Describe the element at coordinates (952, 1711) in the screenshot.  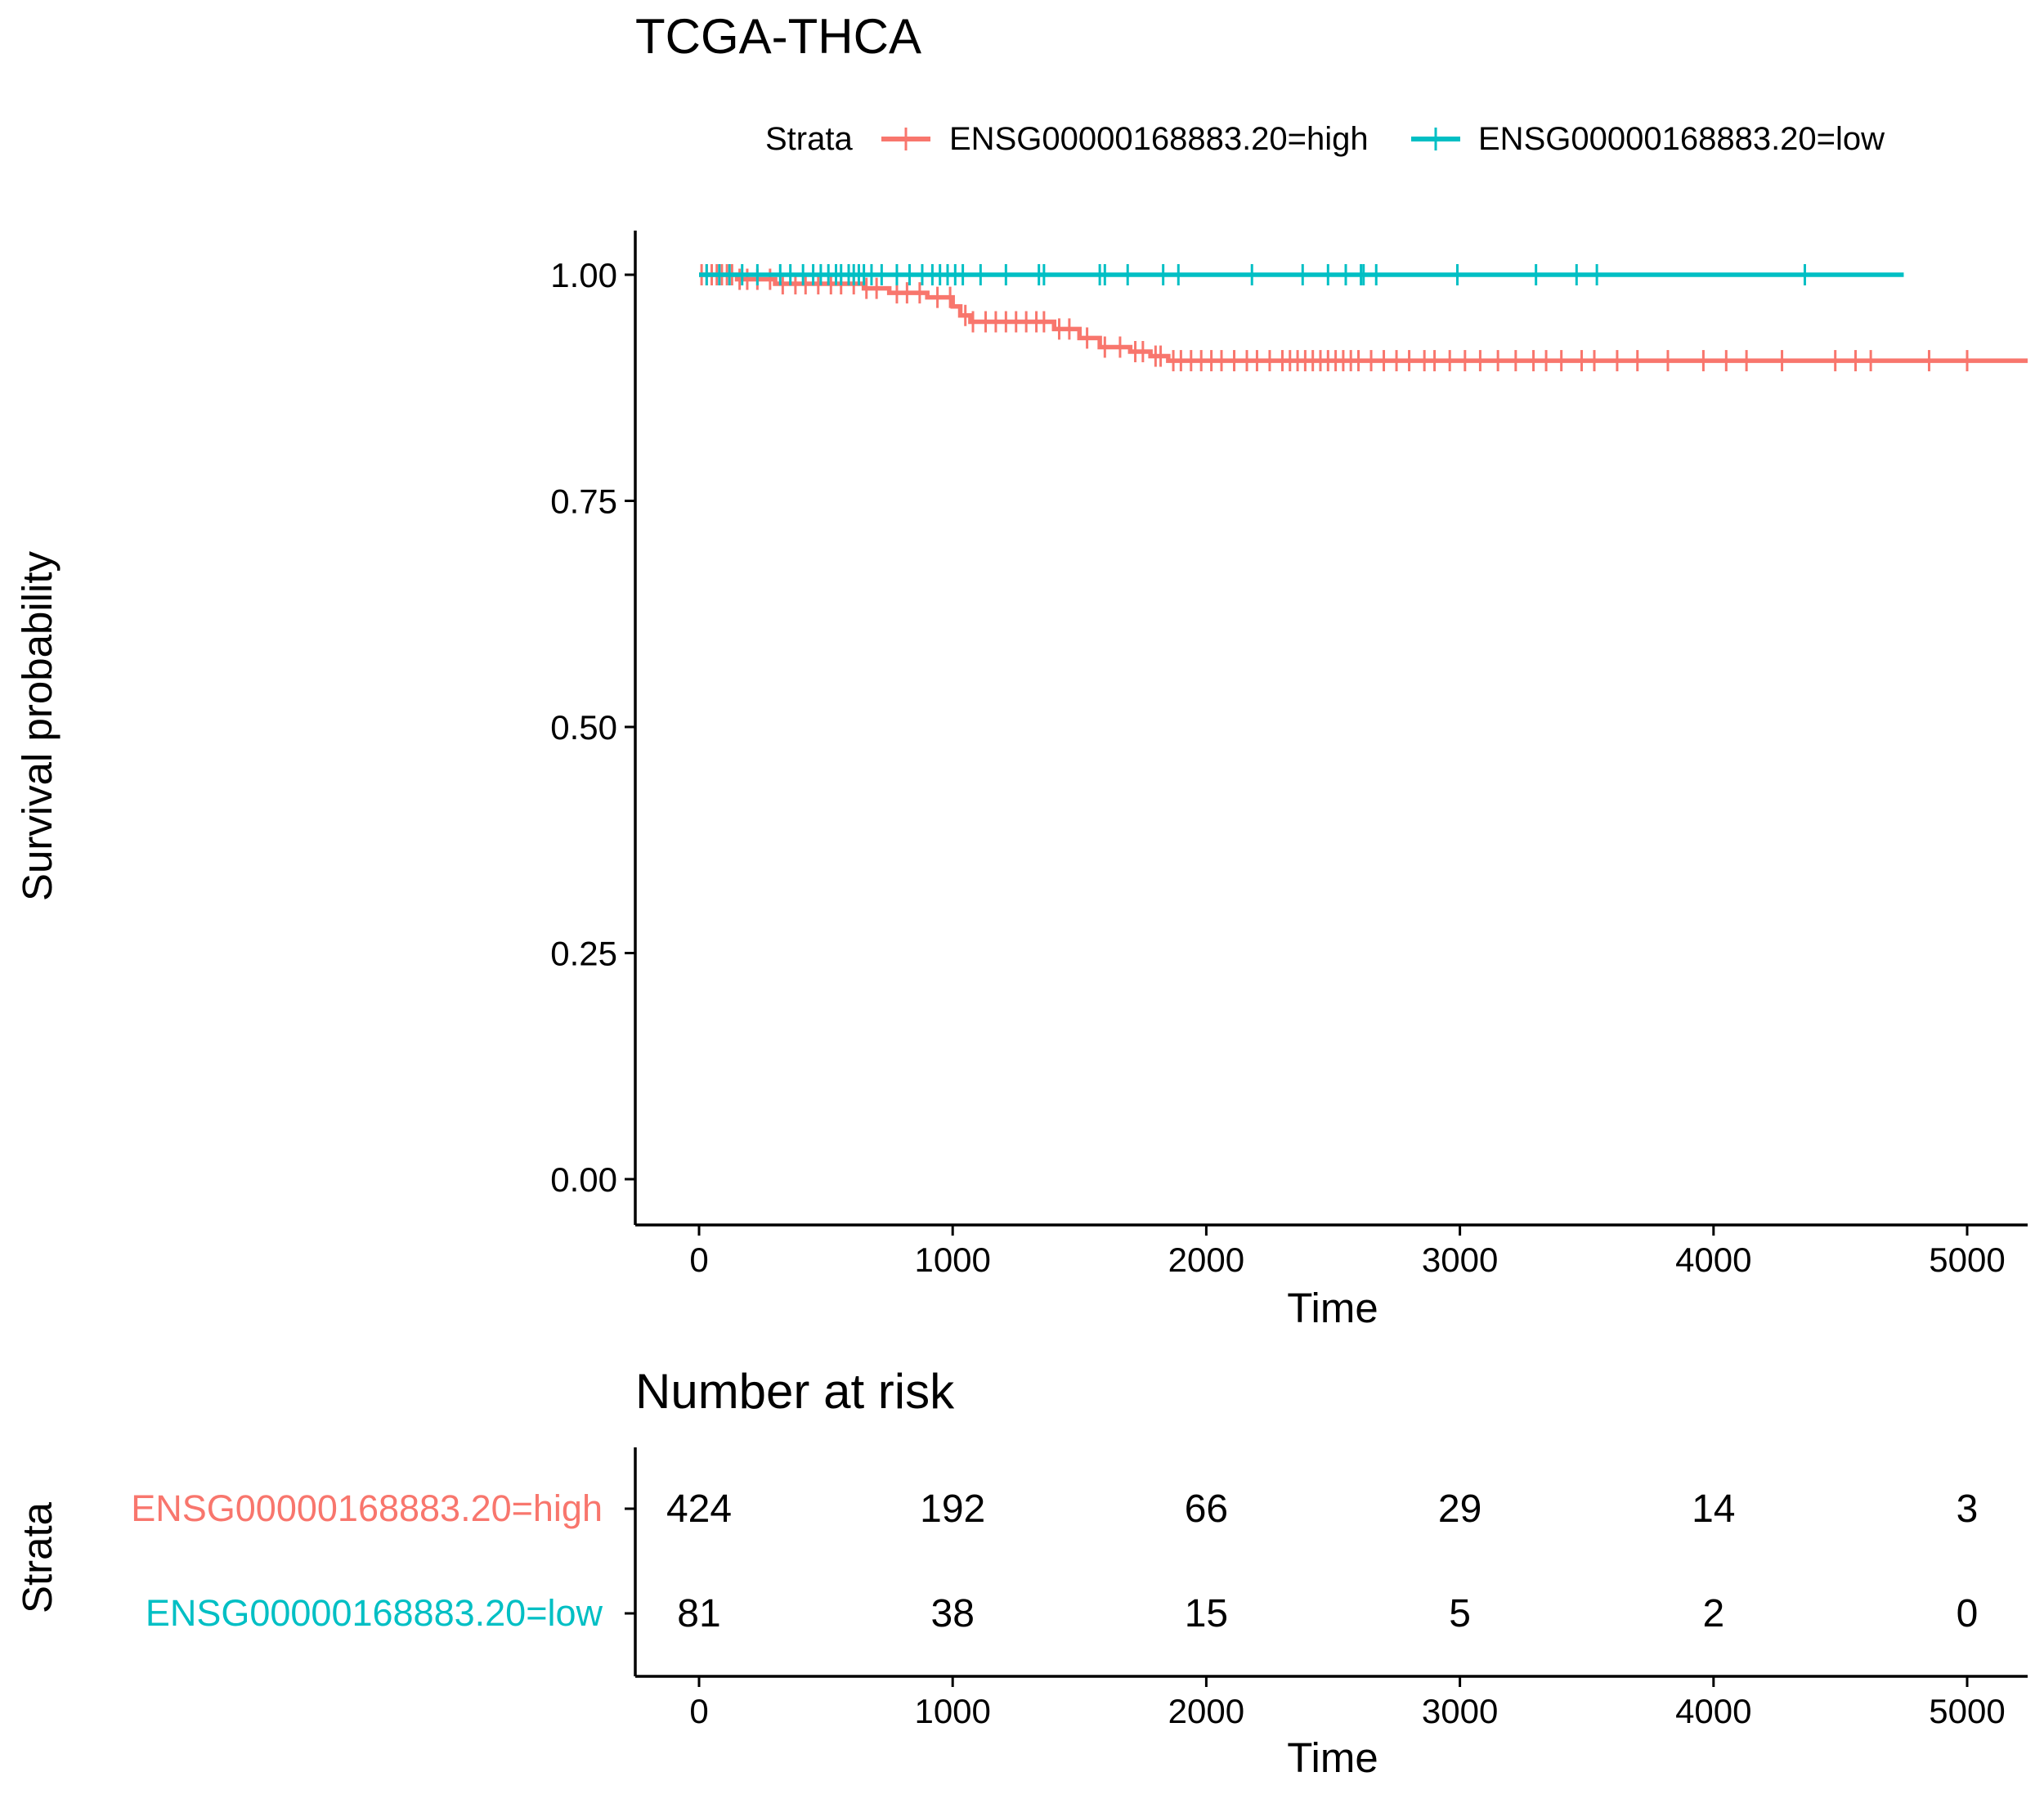
I see `risk-x-tick-label: 1000` at that location.